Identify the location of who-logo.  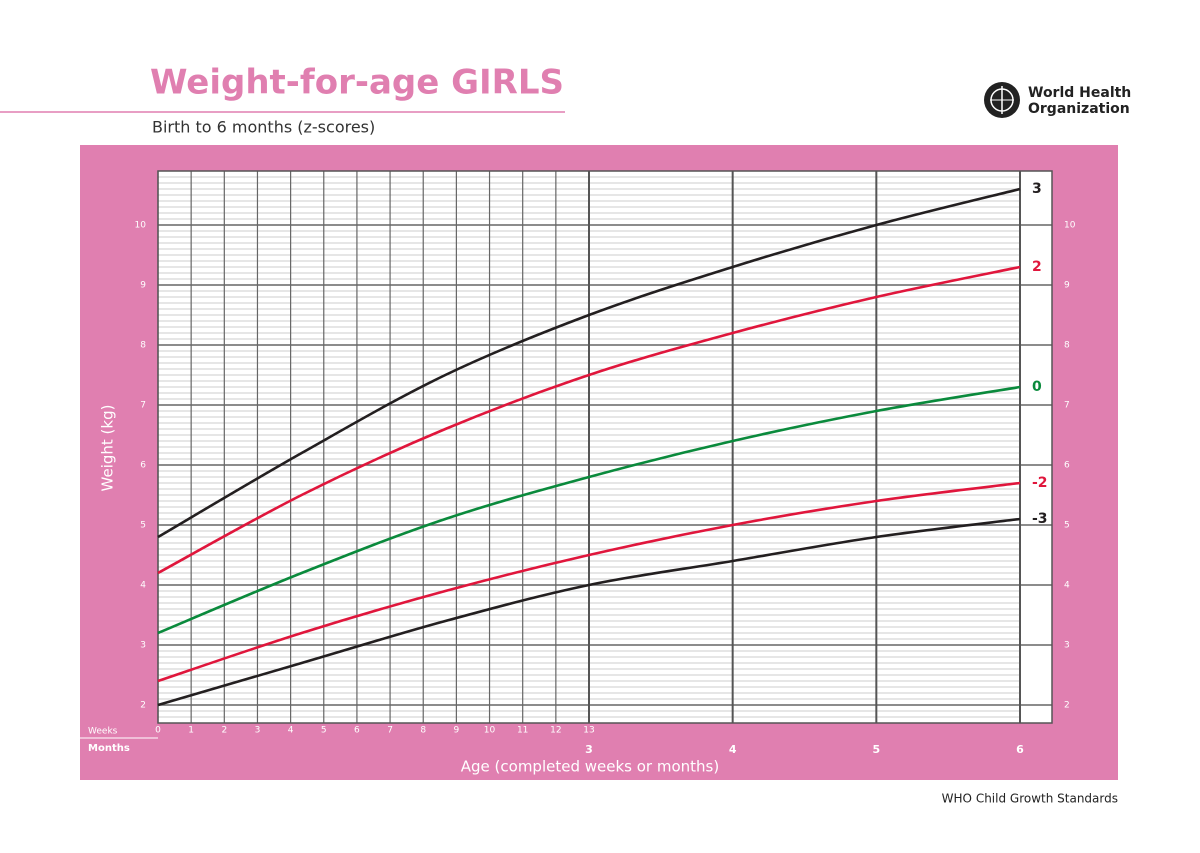
(1002, 100).